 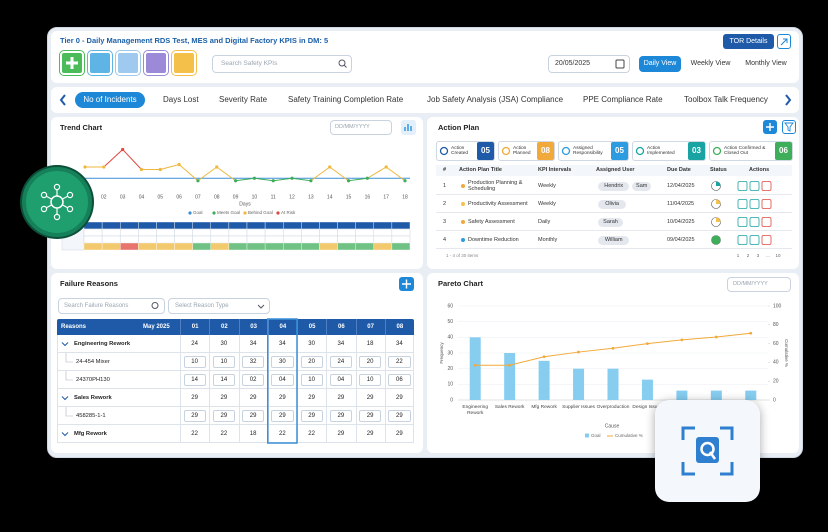 I want to click on kpi-tab: Job Safety Analysis (JSA) Compliance, so click(x=495, y=99).